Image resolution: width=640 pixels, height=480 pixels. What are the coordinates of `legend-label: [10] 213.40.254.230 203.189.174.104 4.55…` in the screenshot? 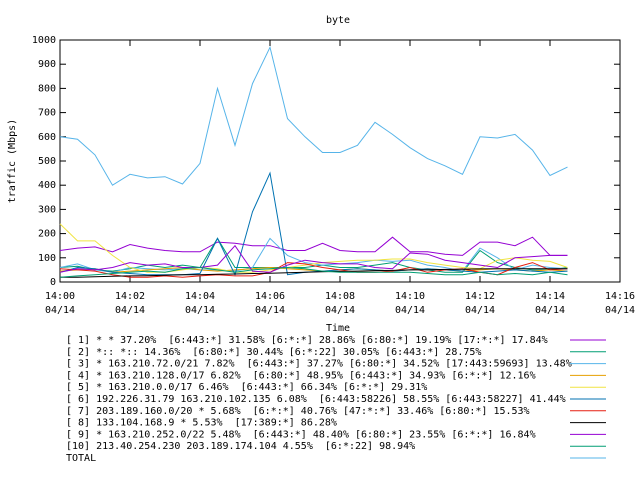 It's located at (240, 446).